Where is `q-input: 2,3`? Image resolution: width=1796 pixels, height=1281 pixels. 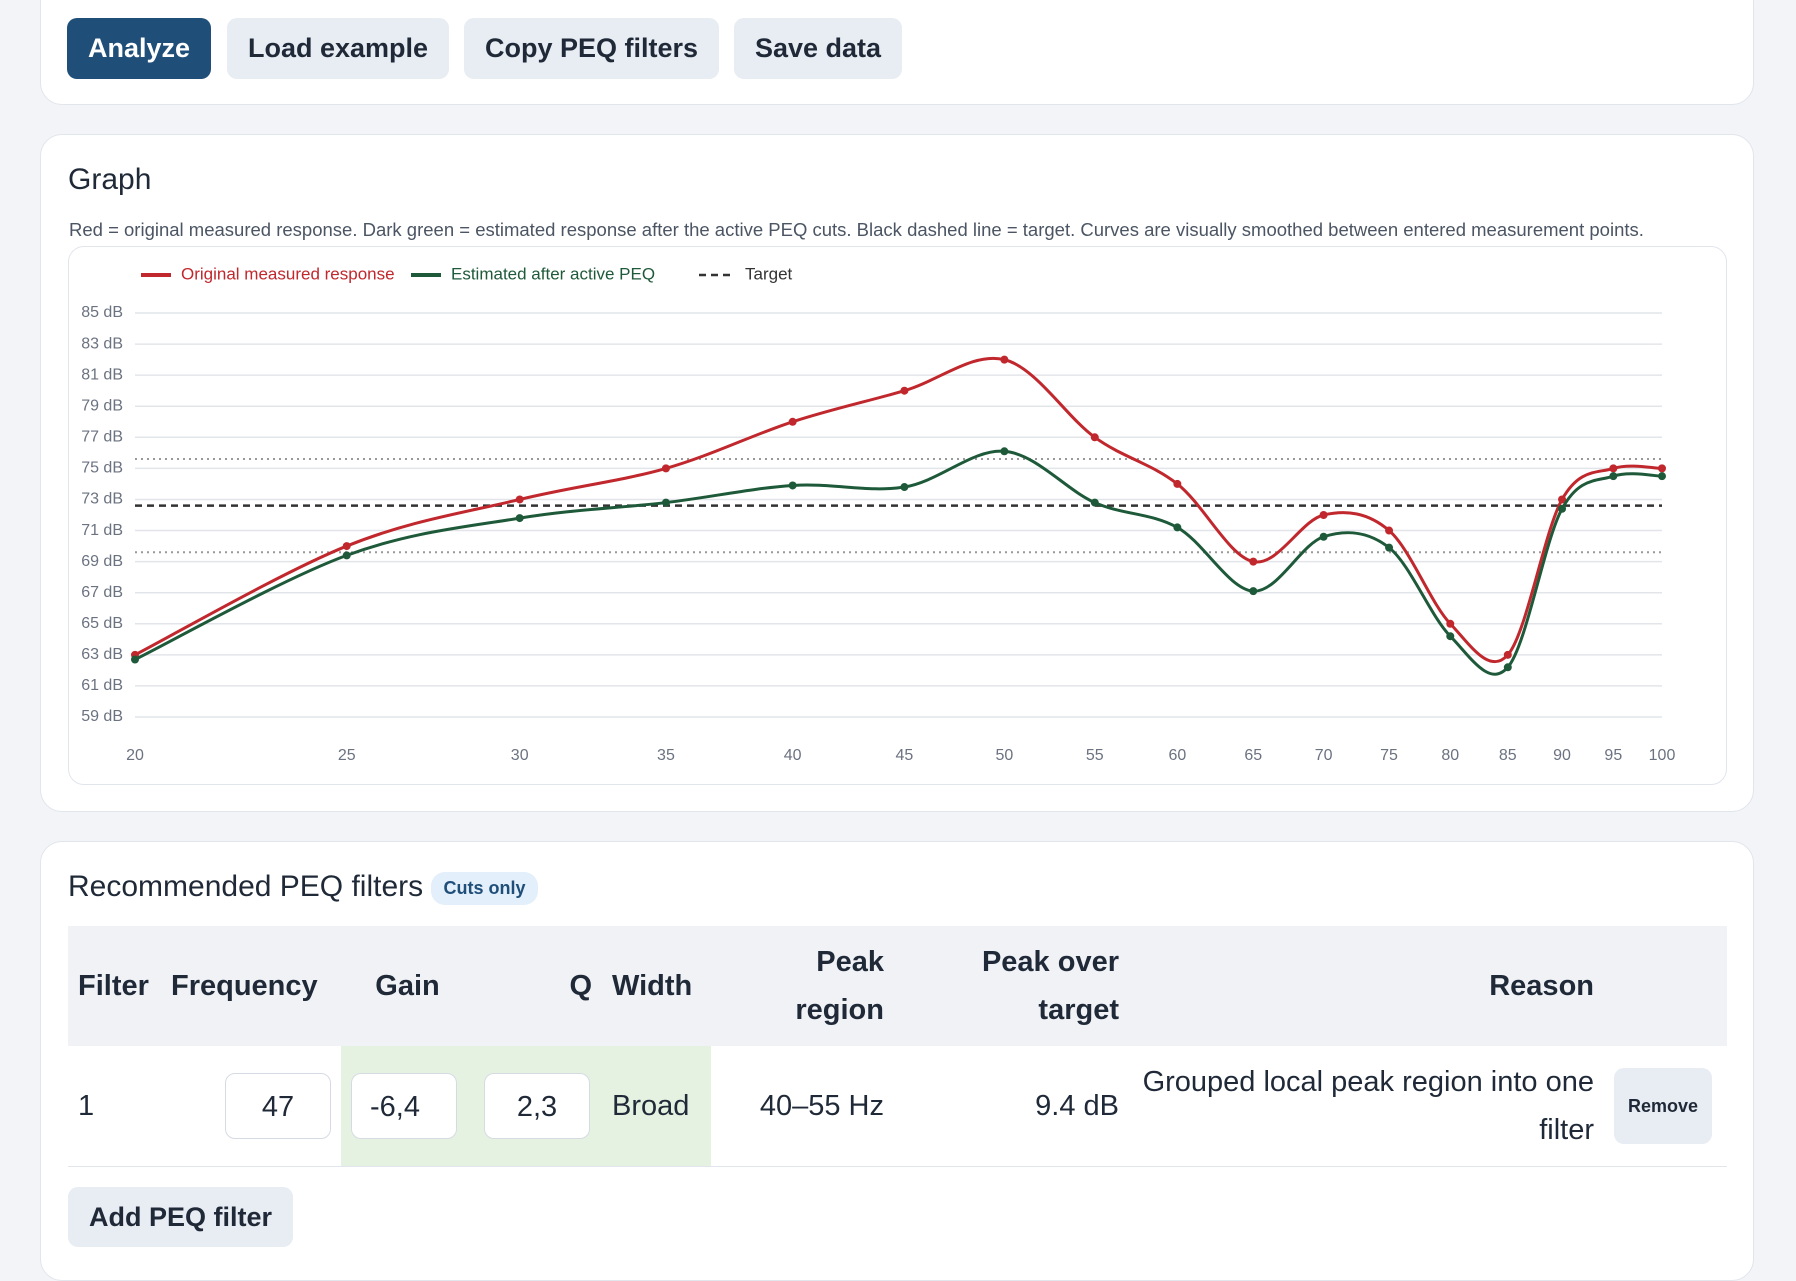 q-input: 2,3 is located at coordinates (537, 1106).